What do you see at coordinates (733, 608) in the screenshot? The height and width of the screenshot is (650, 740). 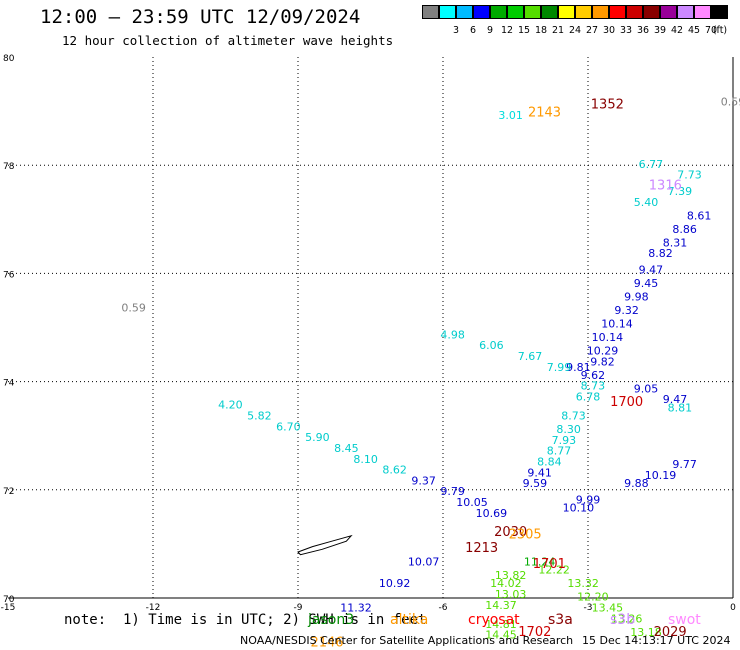 I see `longitude-tick-label: 0` at bounding box center [733, 608].